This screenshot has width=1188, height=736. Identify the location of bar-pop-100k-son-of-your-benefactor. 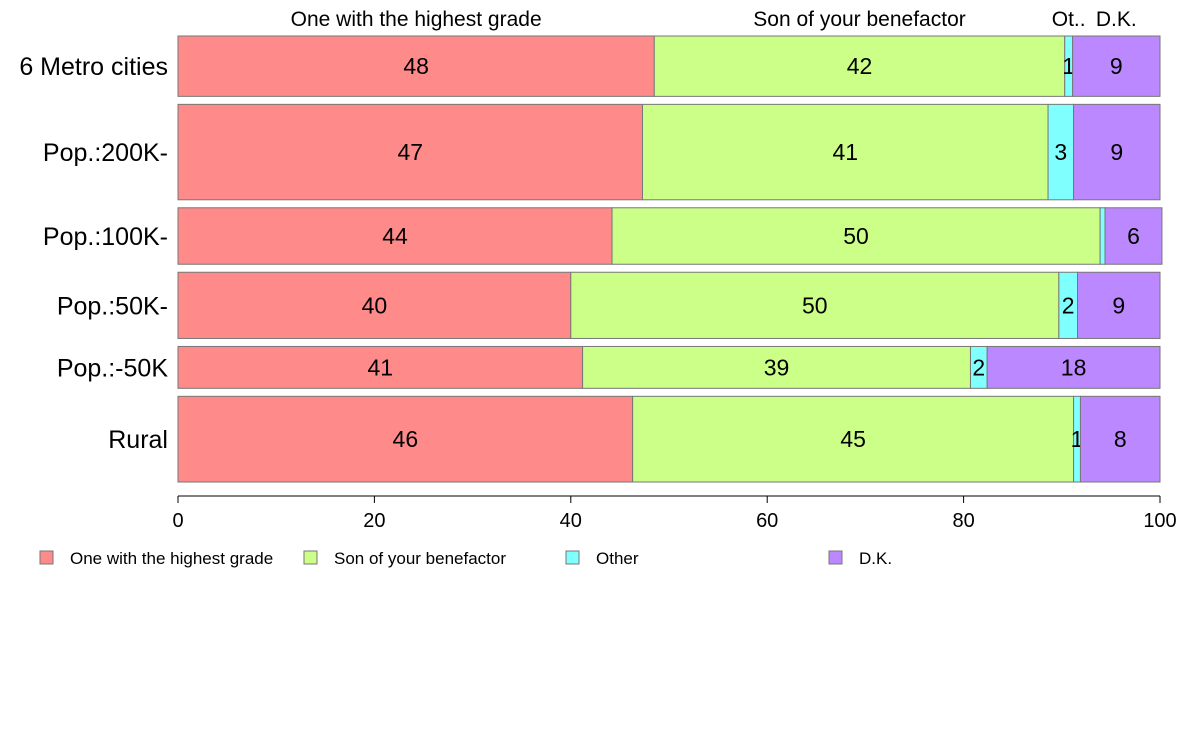
(856, 236).